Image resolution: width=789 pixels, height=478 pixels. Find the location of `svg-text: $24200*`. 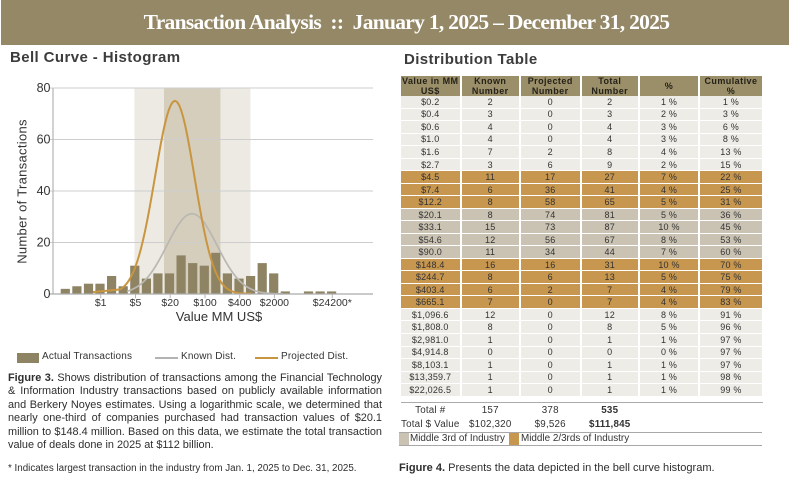

svg-text: $24200* is located at coordinates (332, 303).